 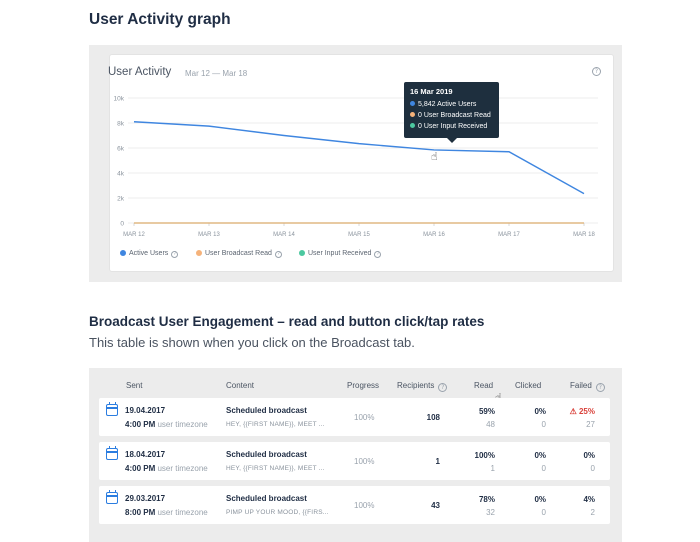 What do you see at coordinates (486, 499) in the screenshot?
I see `read-percent: 78%` at bounding box center [486, 499].